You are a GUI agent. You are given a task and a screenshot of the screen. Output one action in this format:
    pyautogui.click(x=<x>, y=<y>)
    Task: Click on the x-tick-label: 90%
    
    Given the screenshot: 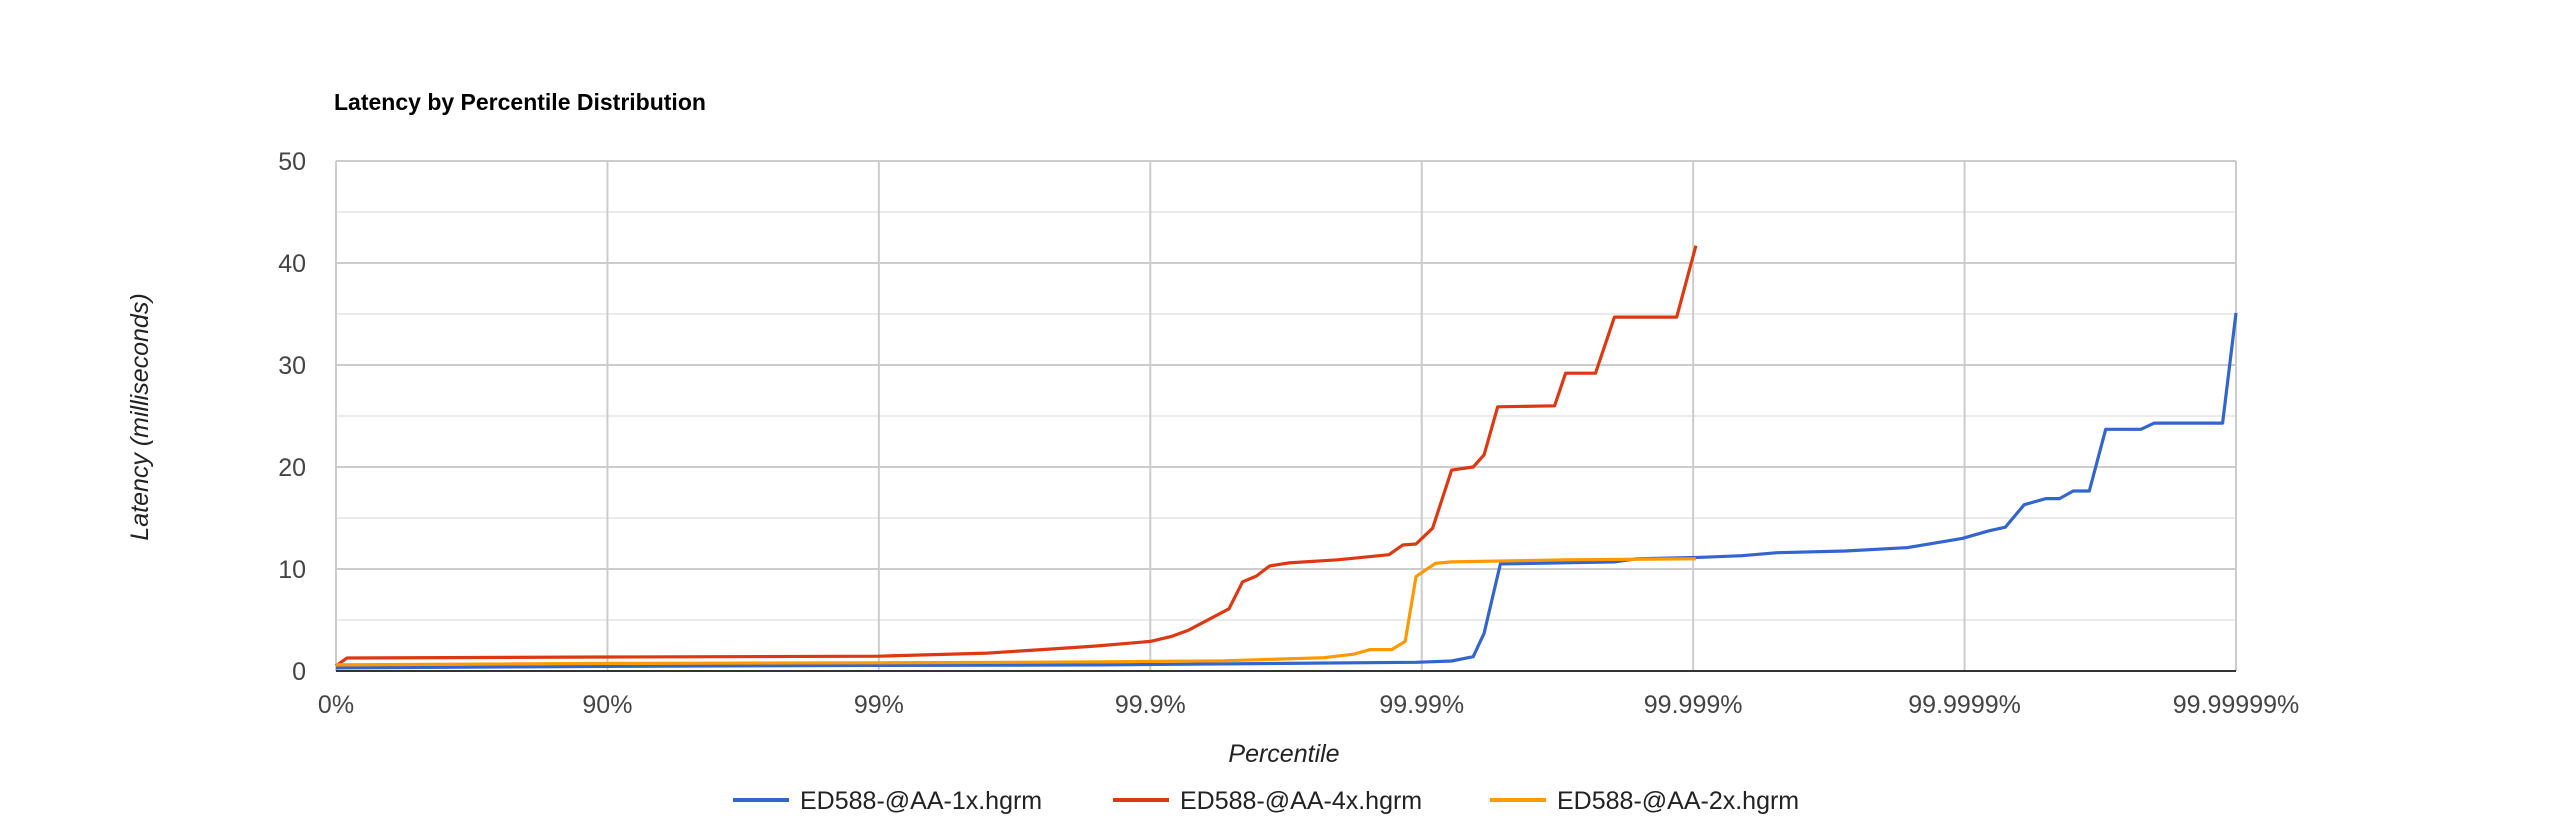 What is the action you would take?
    pyautogui.click(x=607, y=705)
    